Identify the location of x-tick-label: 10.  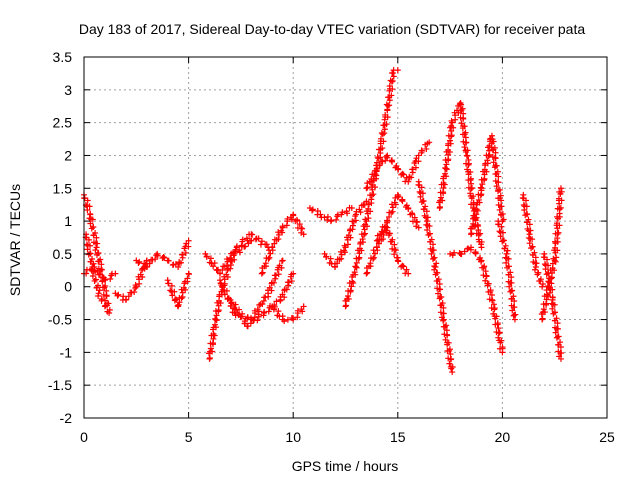
(293, 437).